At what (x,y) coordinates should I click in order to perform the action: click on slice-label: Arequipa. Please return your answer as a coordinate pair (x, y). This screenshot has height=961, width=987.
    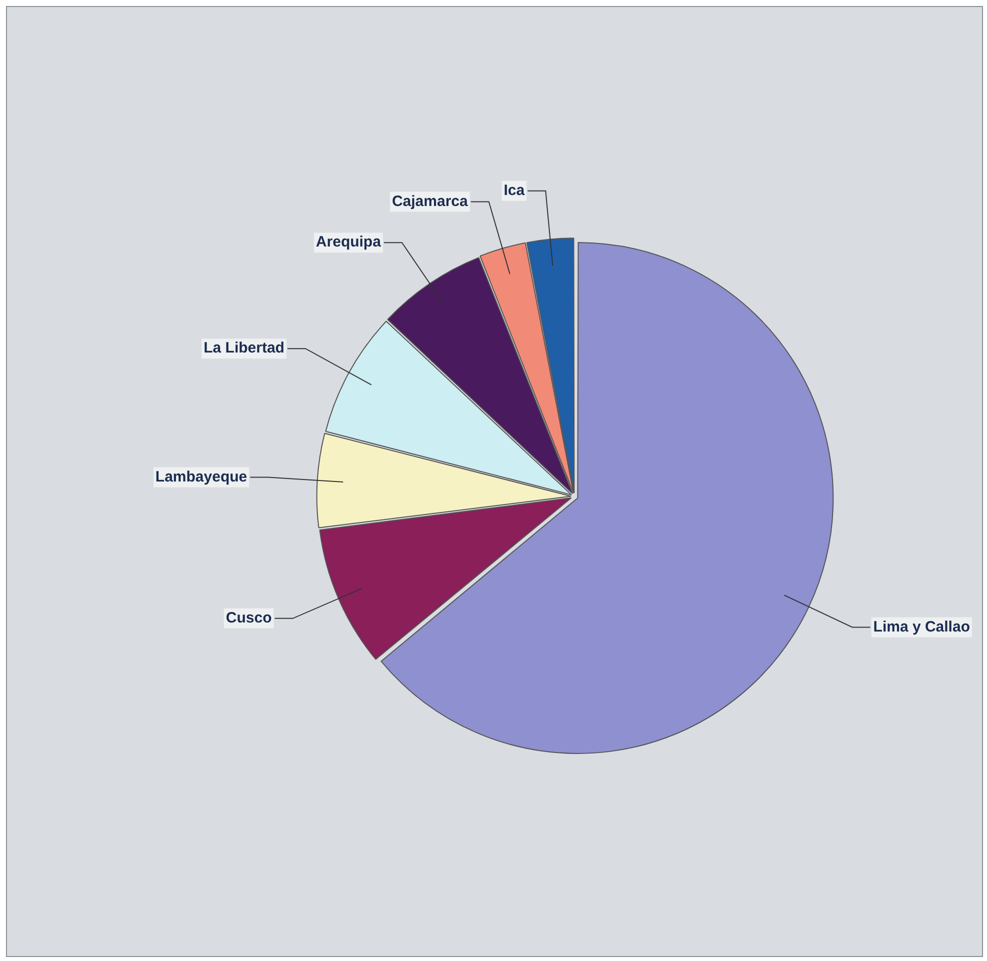
    Looking at the image, I should click on (349, 242).